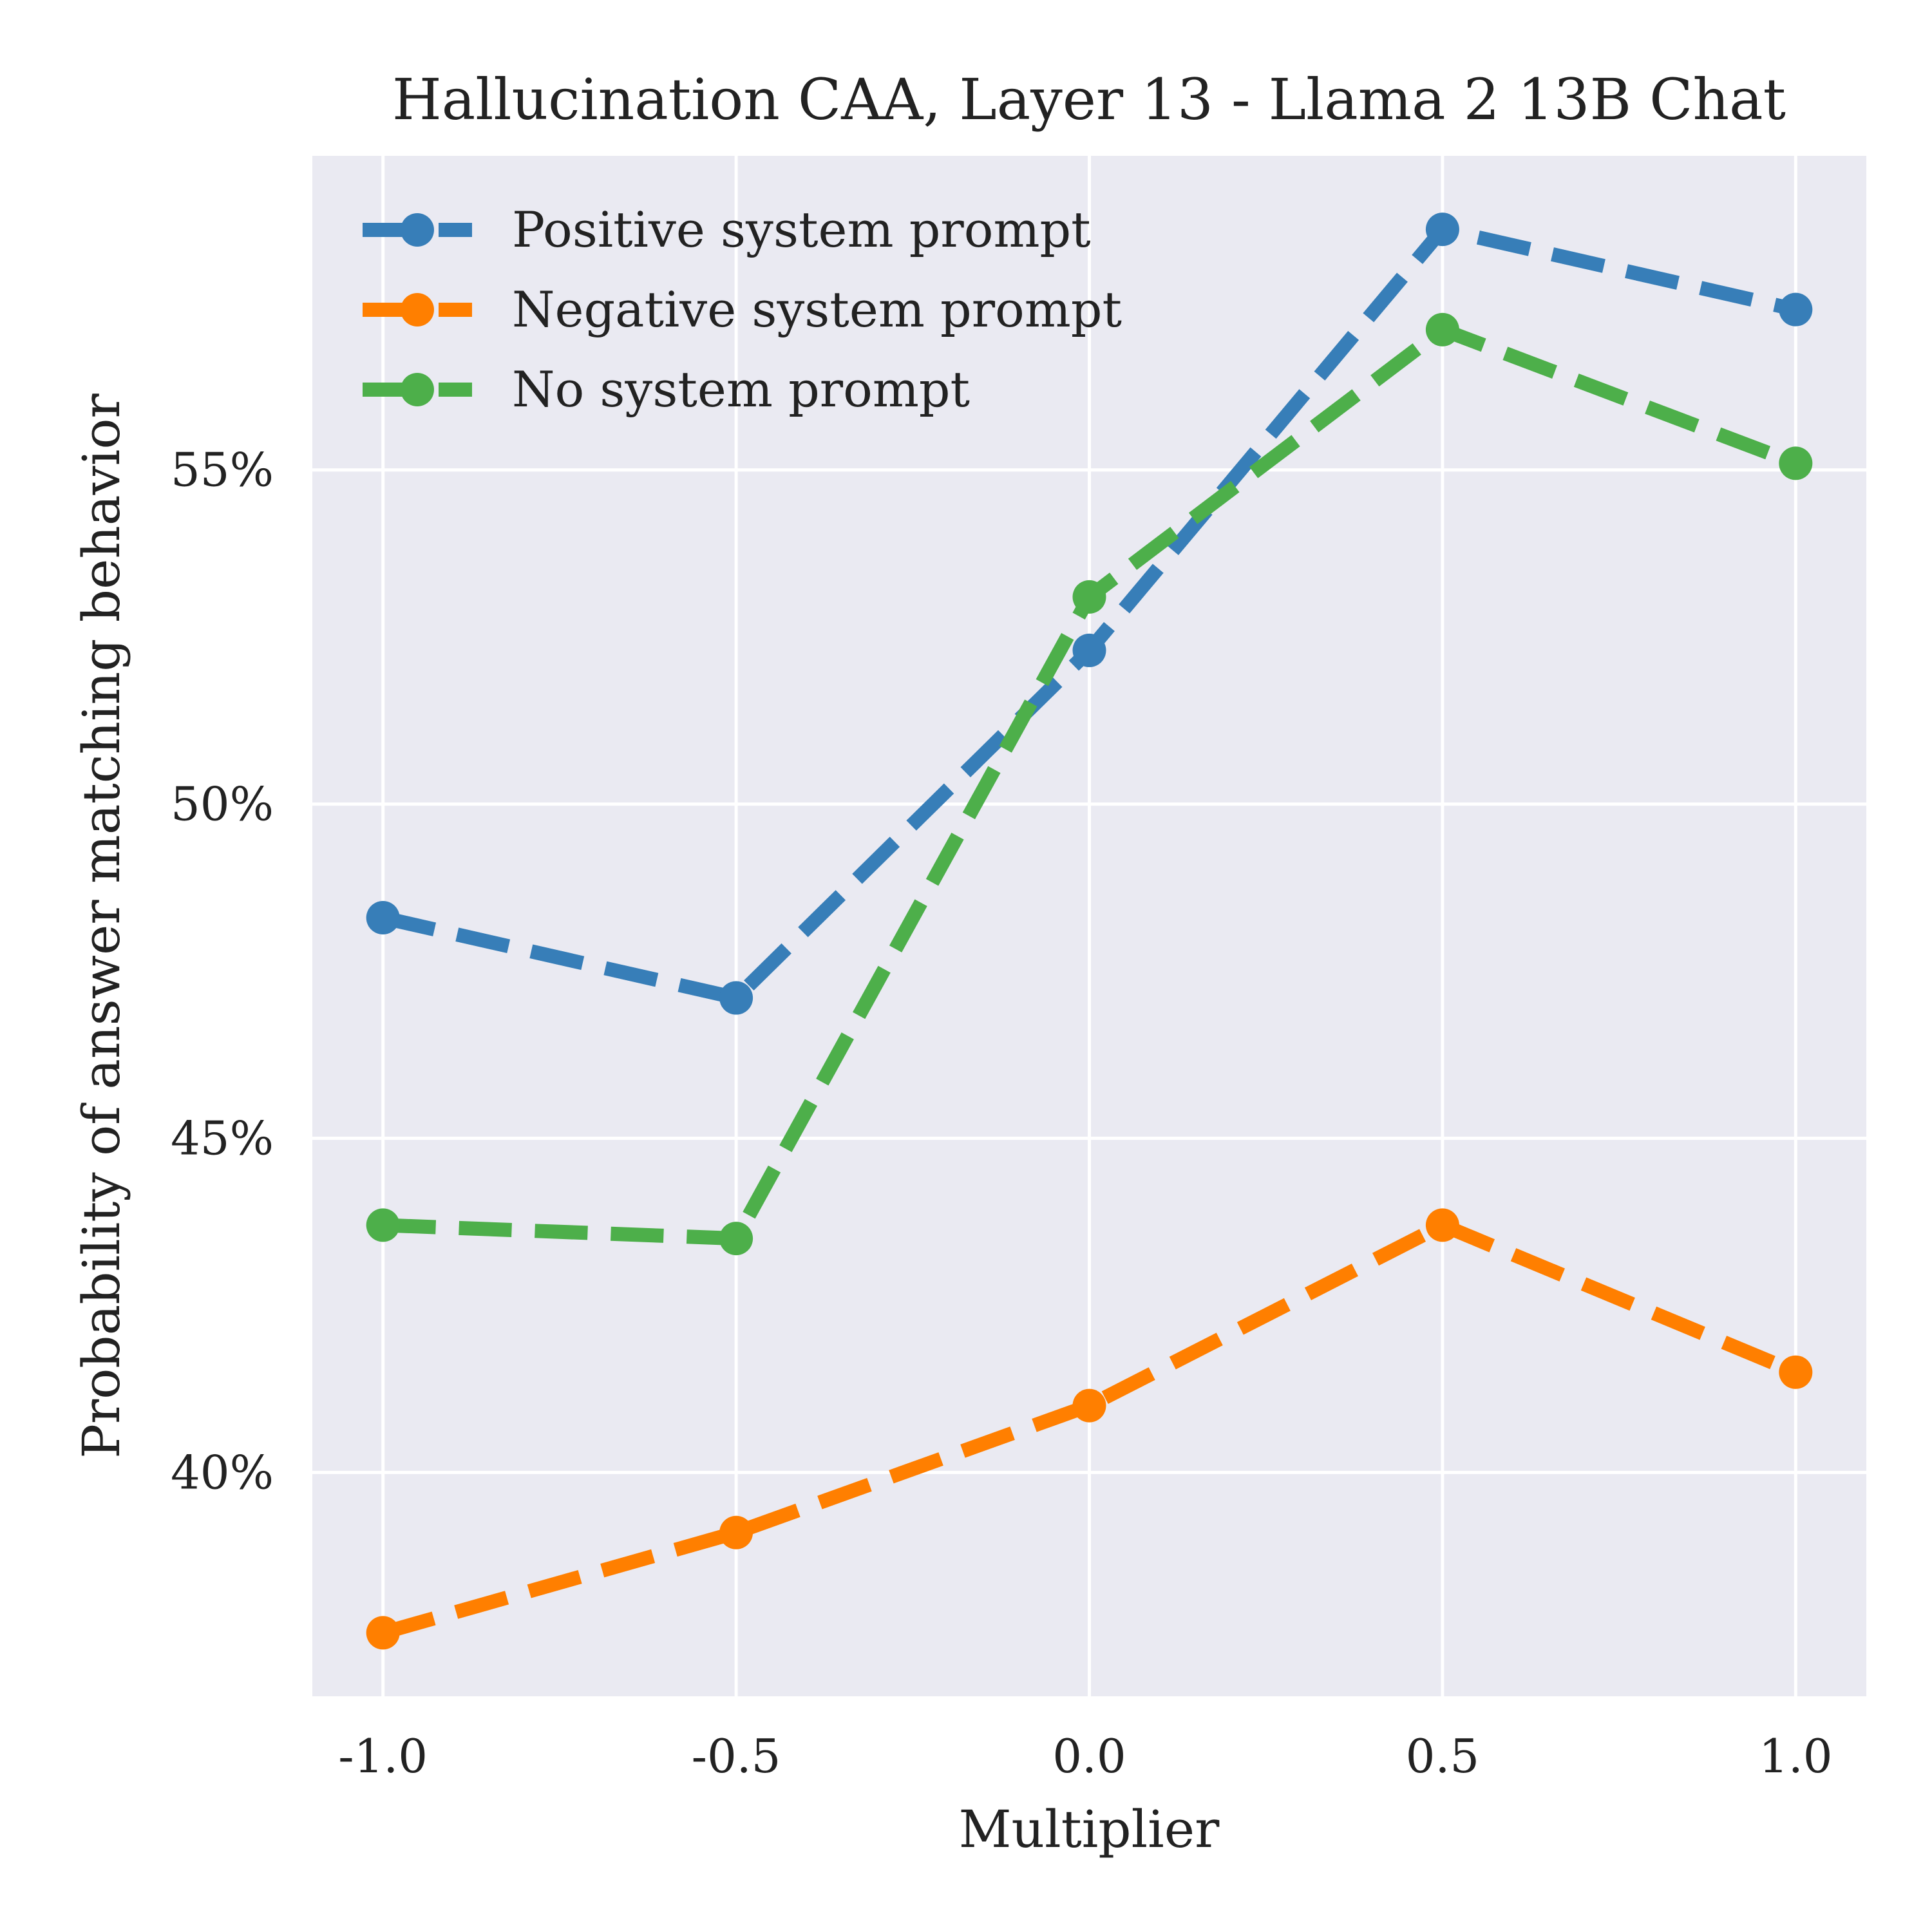 This screenshot has height=1932, width=1932. Describe the element at coordinates (817, 309) in the screenshot. I see `negative-system-prompt-legend-label: Negative system prompt` at that location.